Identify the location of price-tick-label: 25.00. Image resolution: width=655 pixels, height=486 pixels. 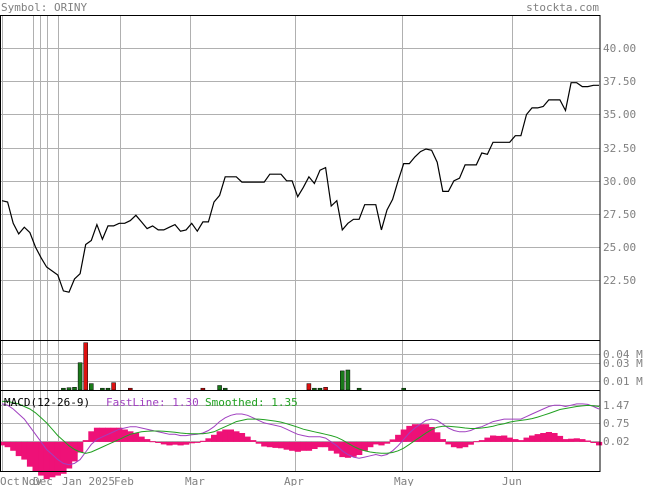
(619, 247).